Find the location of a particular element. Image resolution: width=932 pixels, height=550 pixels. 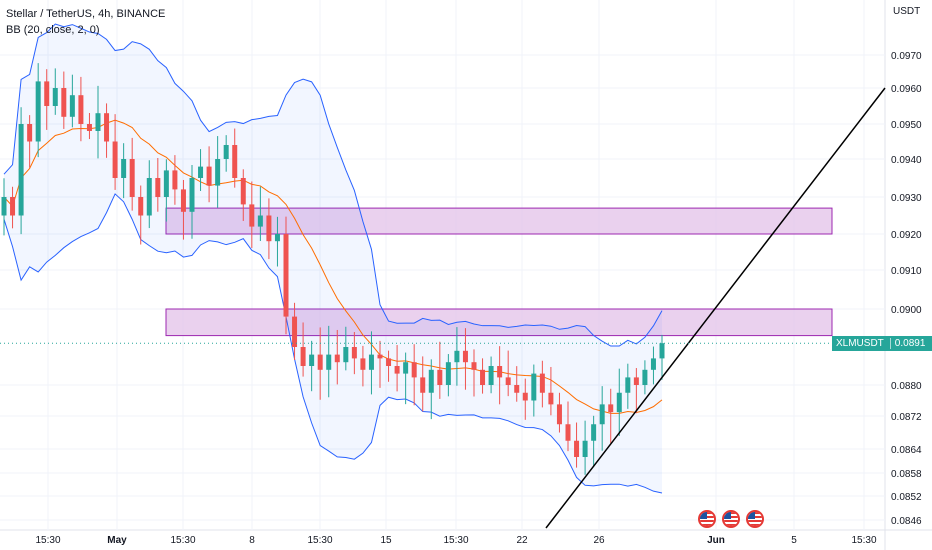

y-tick-label: 0.0910 is located at coordinates (906, 271).